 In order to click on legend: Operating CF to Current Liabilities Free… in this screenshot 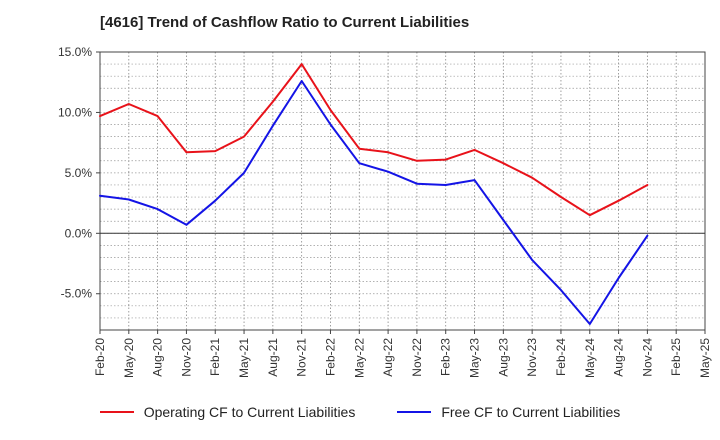, I will do `click(360, 412)`.